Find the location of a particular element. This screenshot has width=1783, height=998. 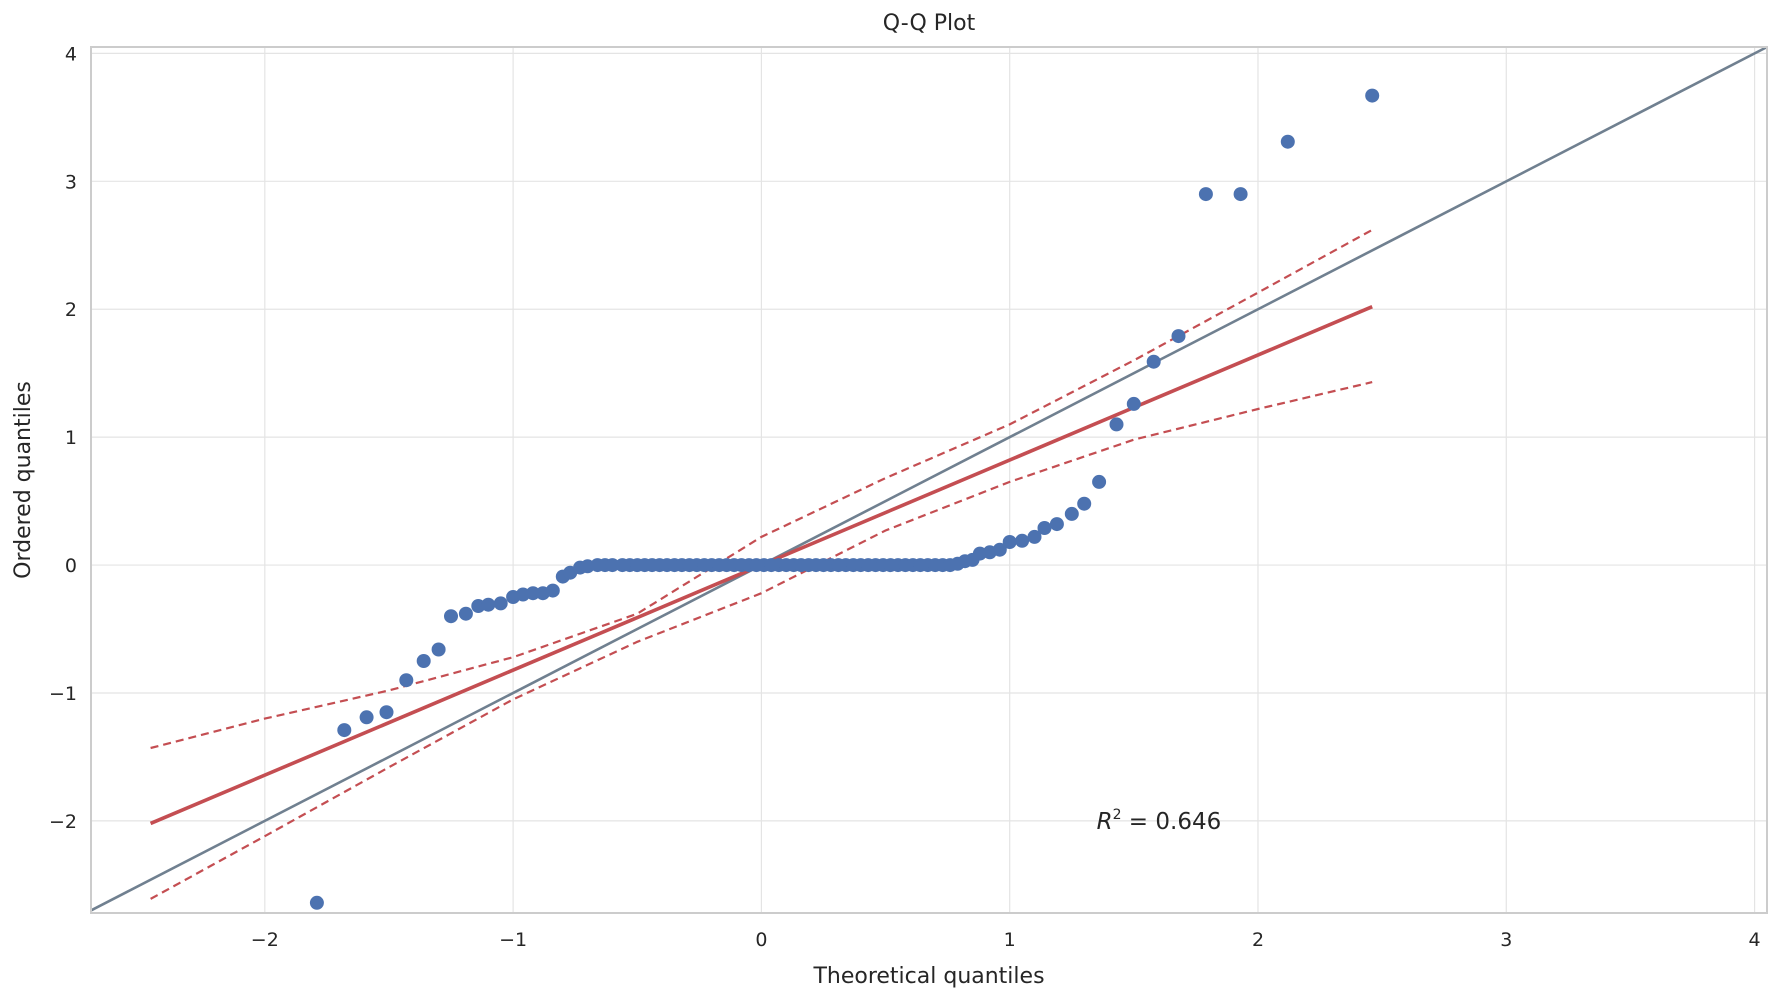

y-tick-label: 2 is located at coordinates (71, 310).